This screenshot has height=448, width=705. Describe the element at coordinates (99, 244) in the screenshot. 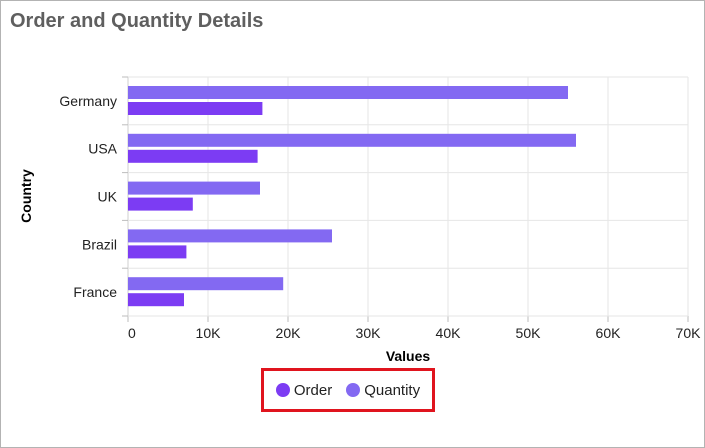

I see `y-tick-label: Brazil` at that location.